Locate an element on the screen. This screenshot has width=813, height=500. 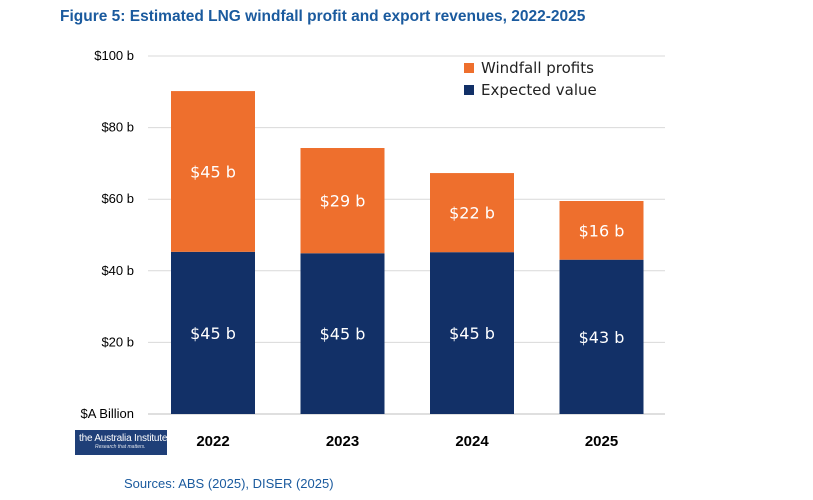
data-label: $16 b is located at coordinates (602, 230).